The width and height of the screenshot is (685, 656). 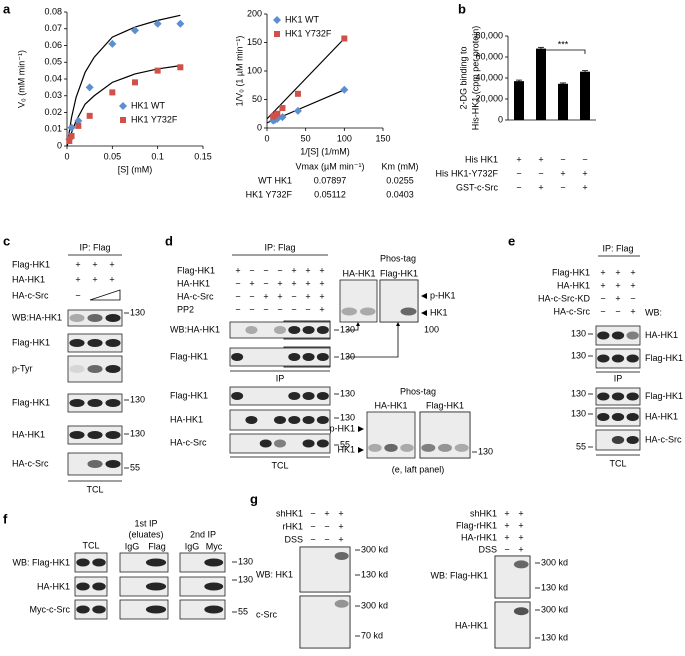 What do you see at coordinates (105, 295) in the screenshot?
I see `gradient-triangle` at bounding box center [105, 295].